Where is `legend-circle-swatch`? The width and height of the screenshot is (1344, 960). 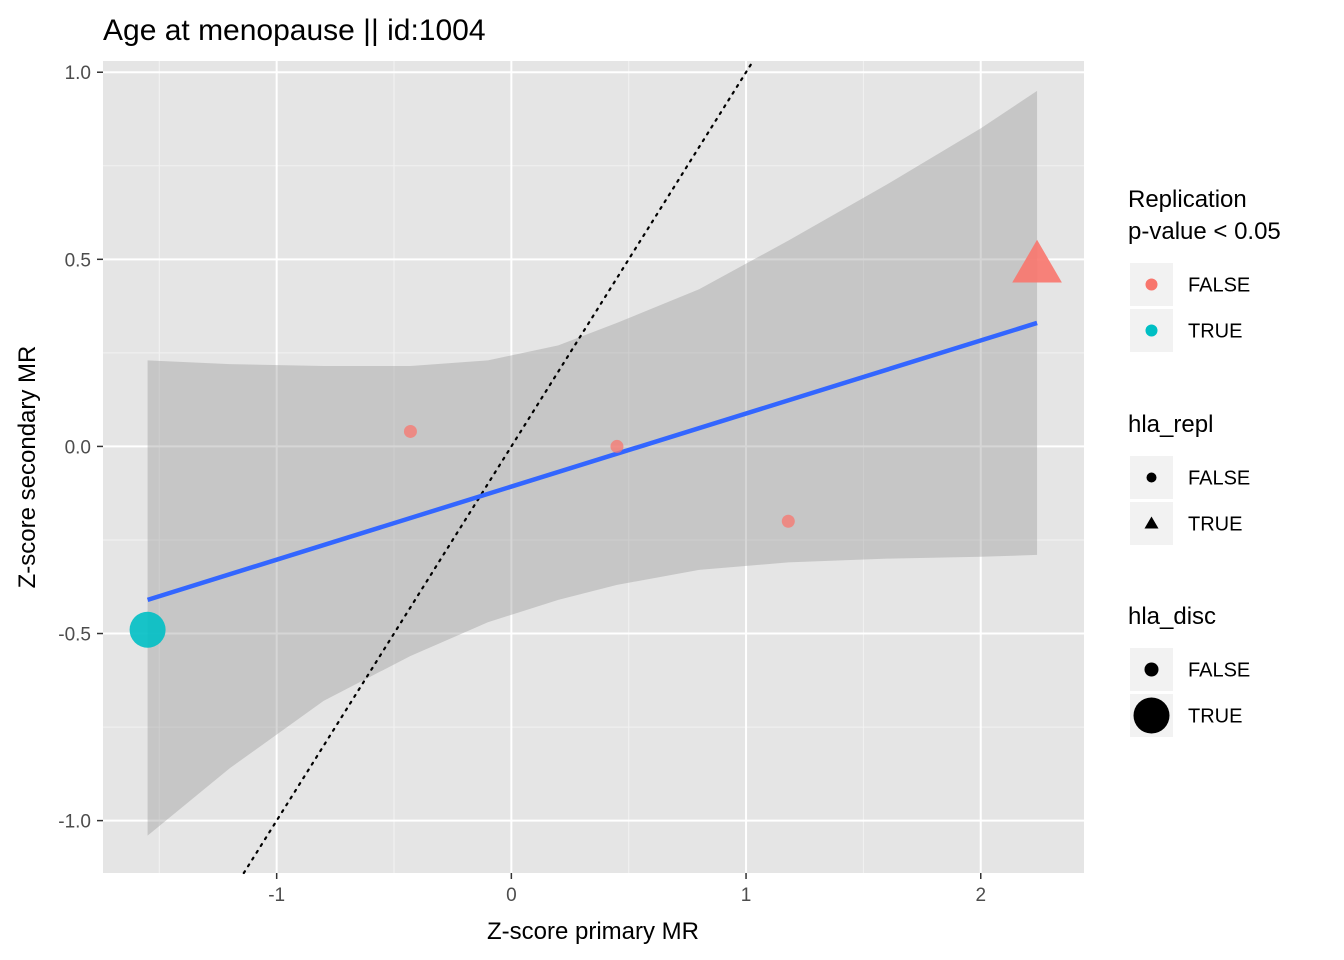
legend-circle-swatch is located at coordinates (1151, 477).